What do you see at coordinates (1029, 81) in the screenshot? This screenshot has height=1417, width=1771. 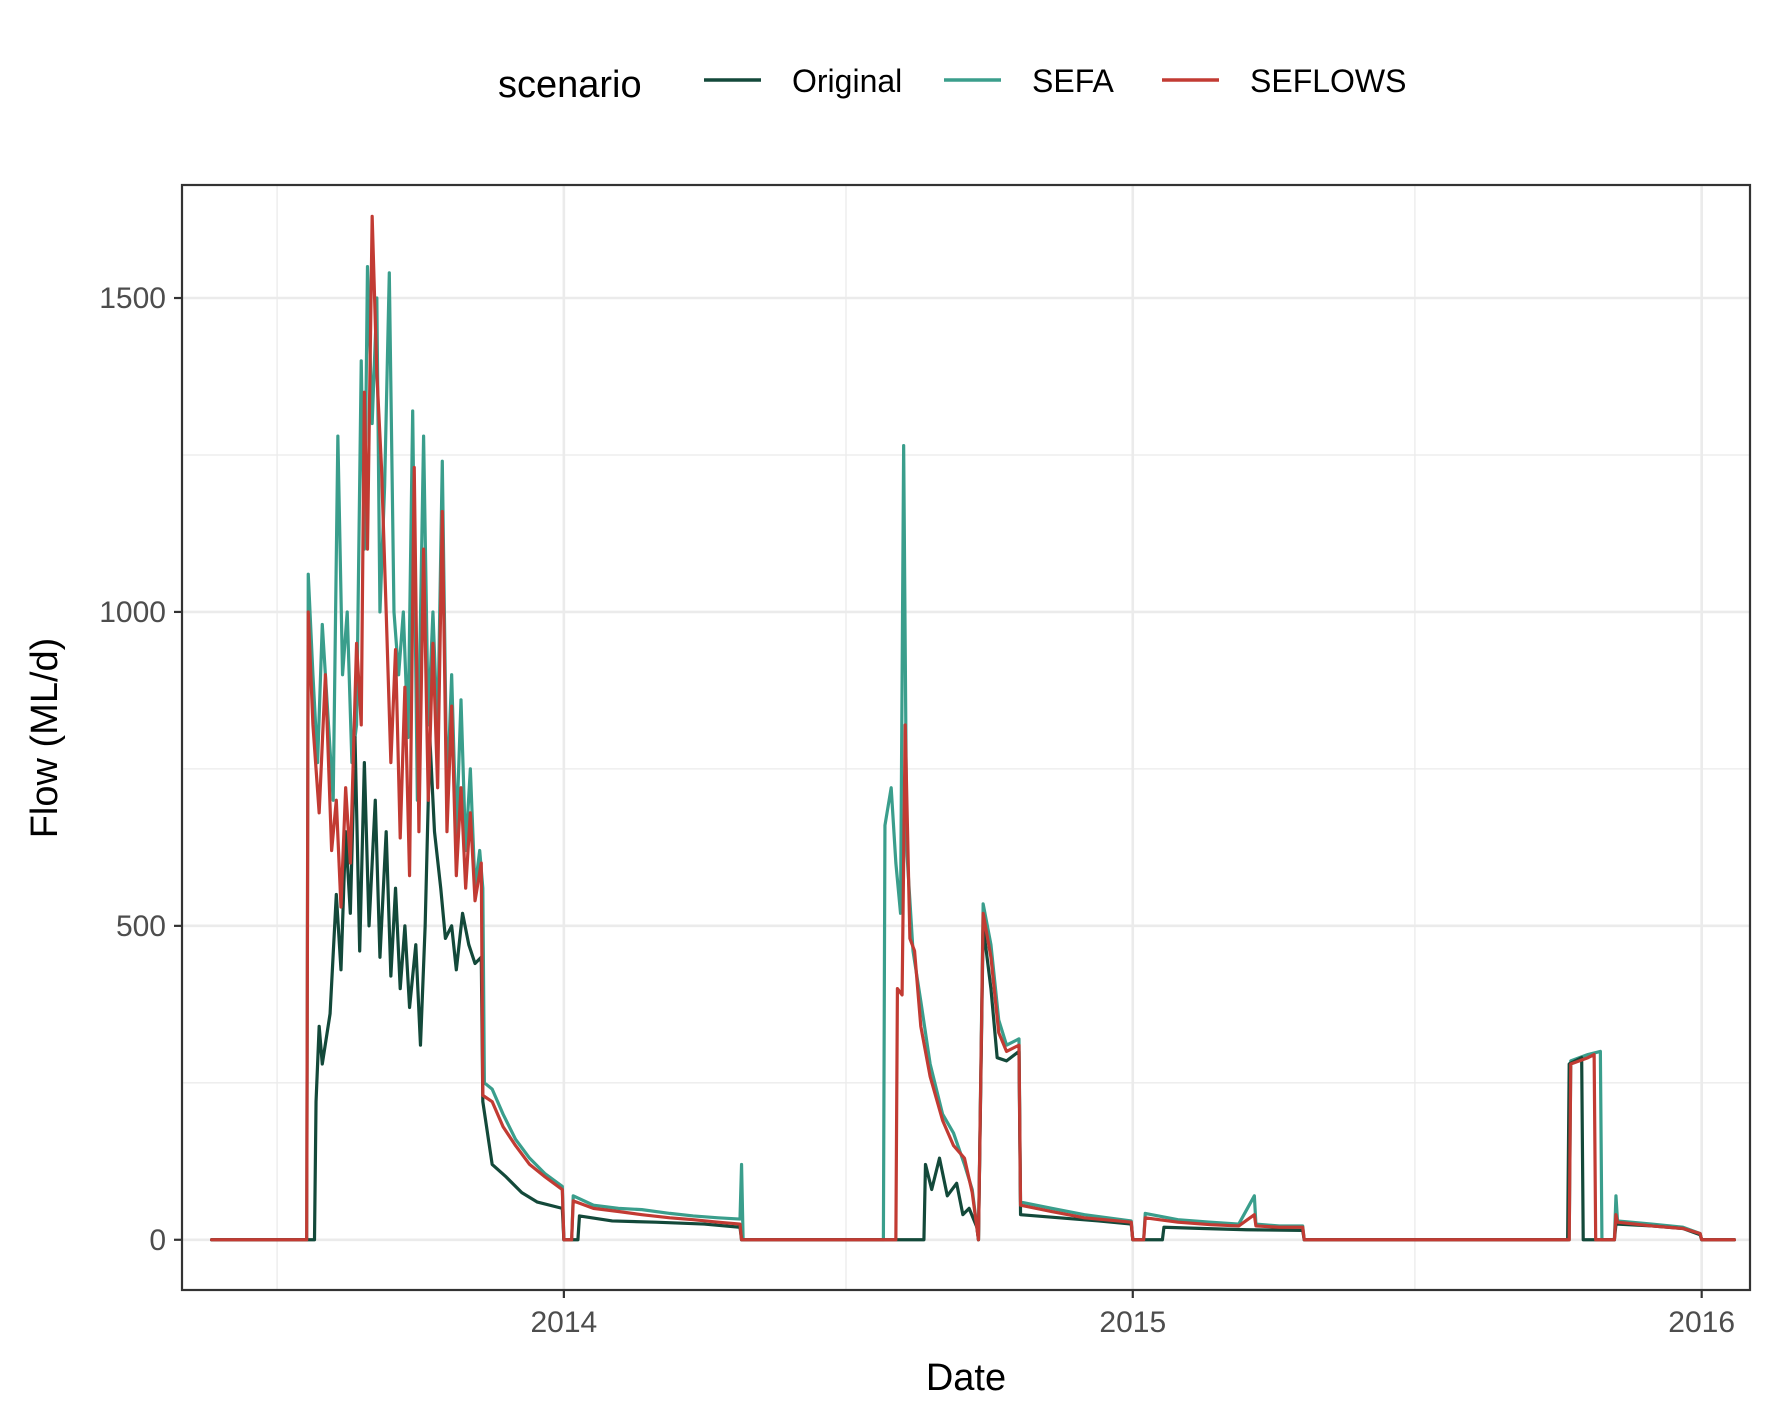 I see `legend-item-sefa: SEFA` at bounding box center [1029, 81].